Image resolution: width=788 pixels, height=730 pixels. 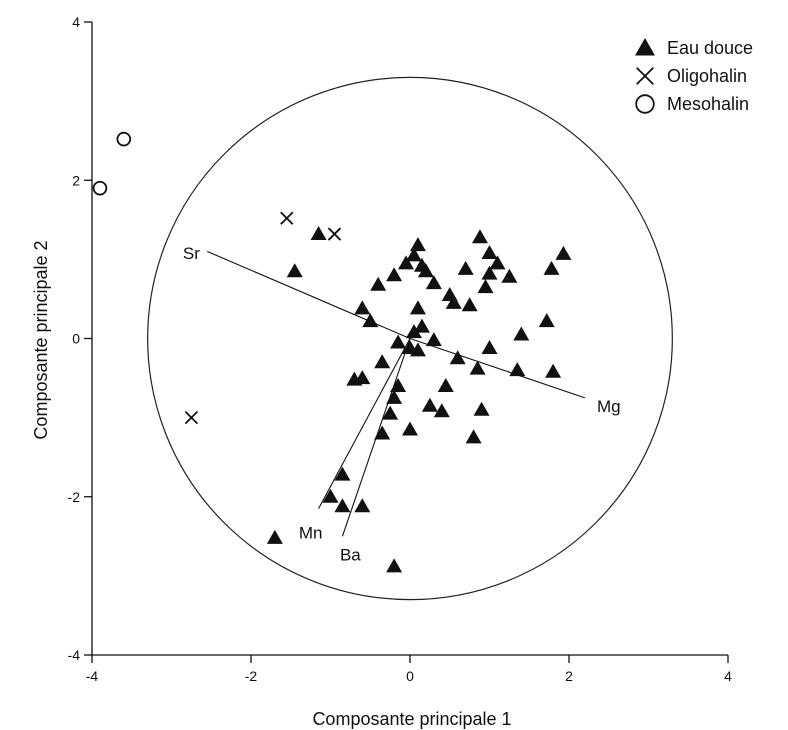 I want to click on loading-label-mg: Mg, so click(x=609, y=406).